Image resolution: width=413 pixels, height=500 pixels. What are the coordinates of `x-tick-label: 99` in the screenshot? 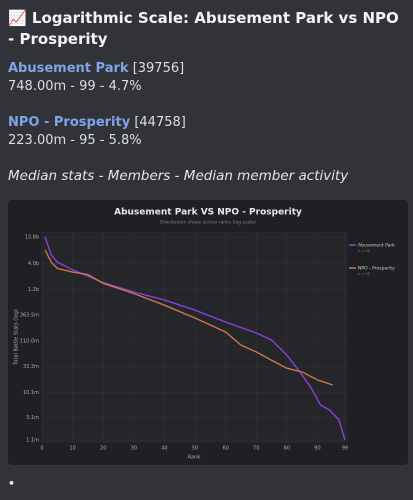 It's located at (345, 449).